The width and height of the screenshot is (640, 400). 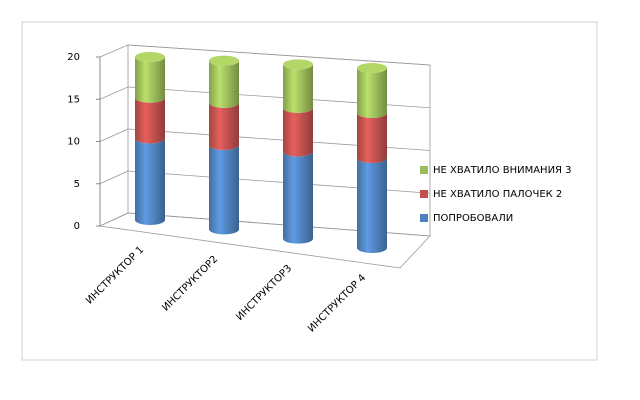 I want to click on legend-label: НЕ ХВАТИЛО ВНИМАНИЯ 3, so click(x=502, y=170).